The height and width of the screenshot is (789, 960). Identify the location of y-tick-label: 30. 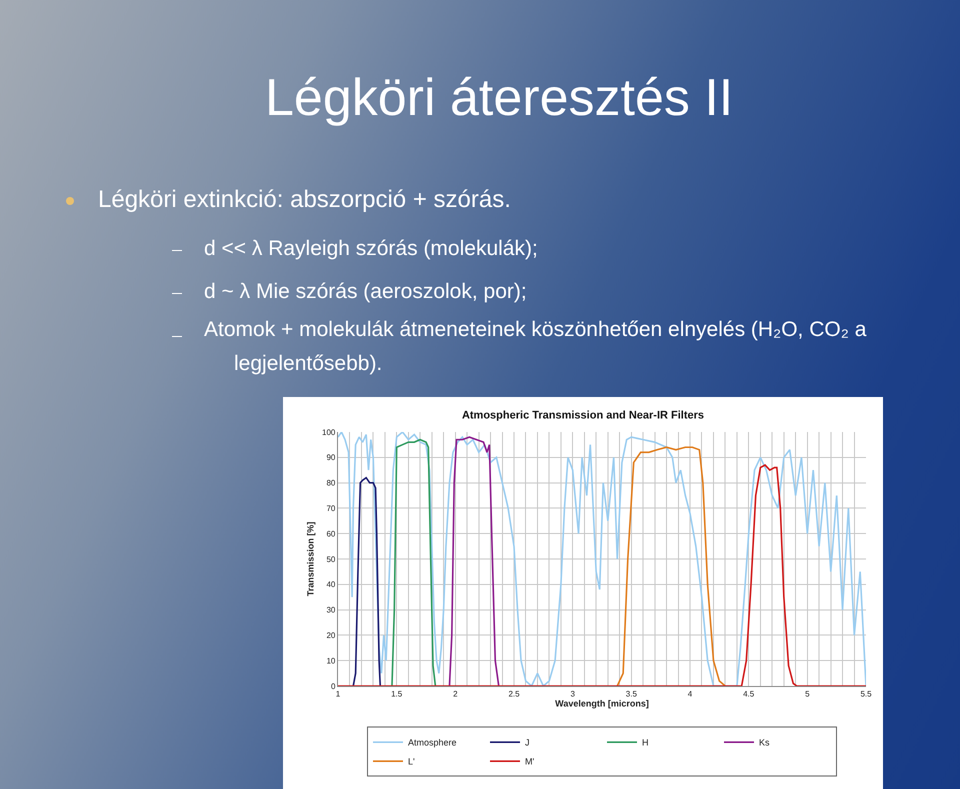
(331, 610).